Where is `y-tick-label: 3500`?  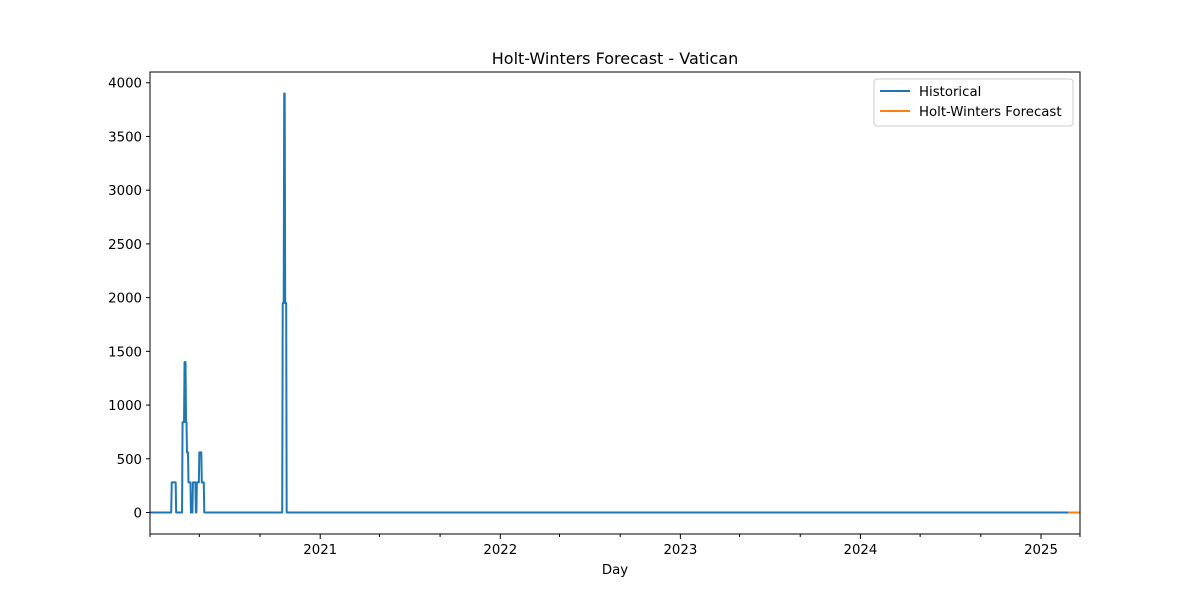 y-tick-label: 3500 is located at coordinates (125, 137).